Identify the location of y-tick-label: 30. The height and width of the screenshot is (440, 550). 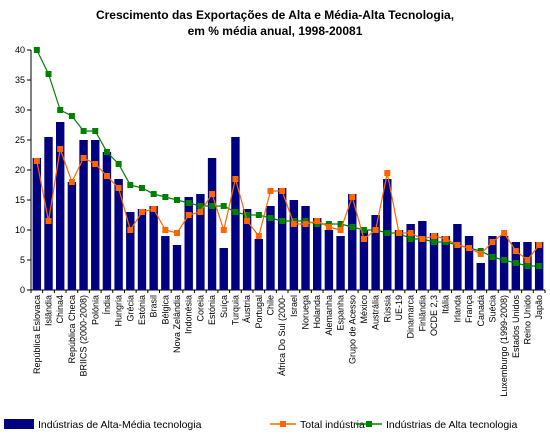
(20, 110).